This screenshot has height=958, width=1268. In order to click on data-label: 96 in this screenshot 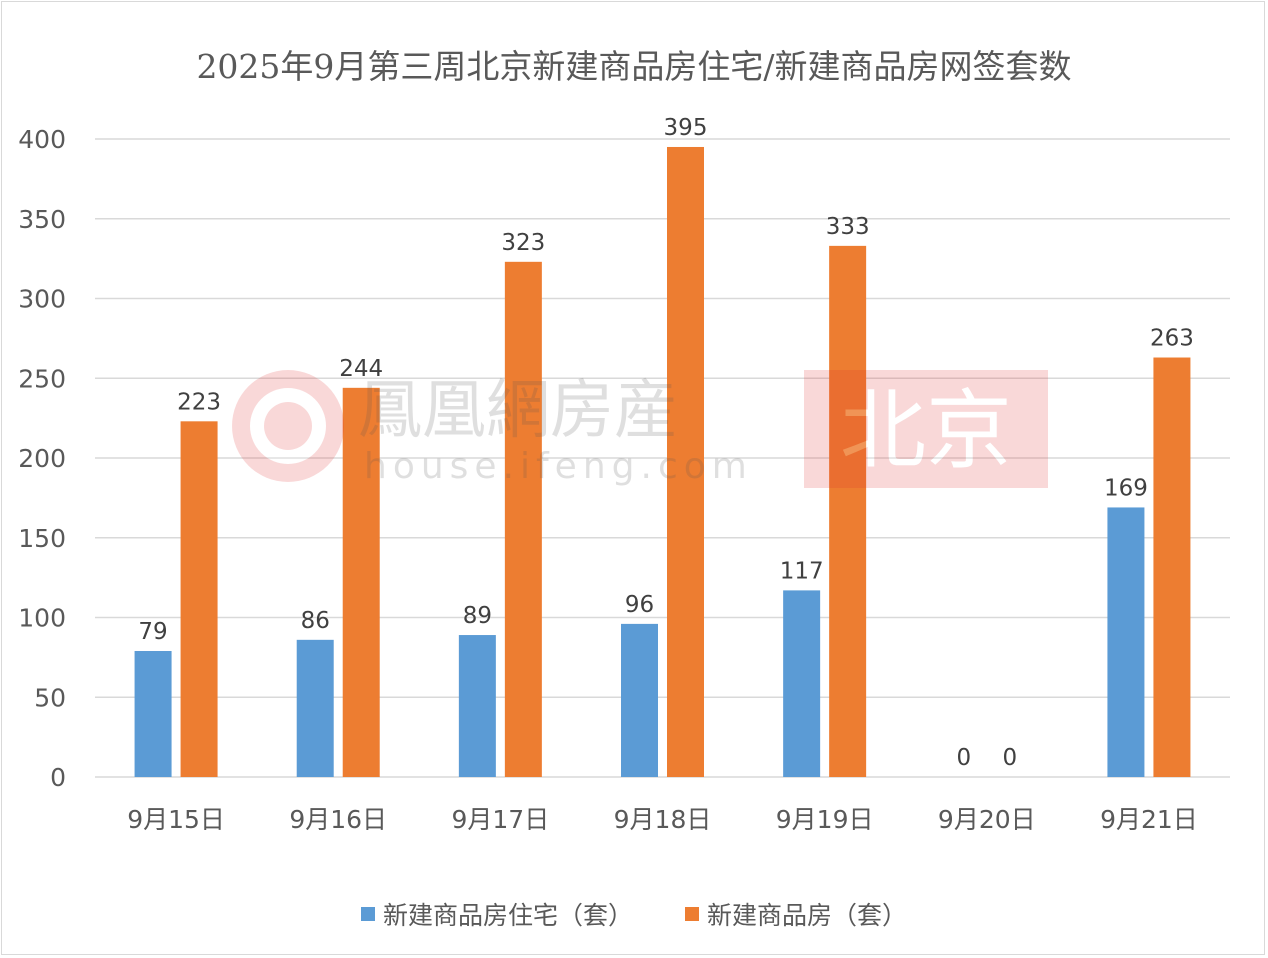, I will do `click(639, 605)`.